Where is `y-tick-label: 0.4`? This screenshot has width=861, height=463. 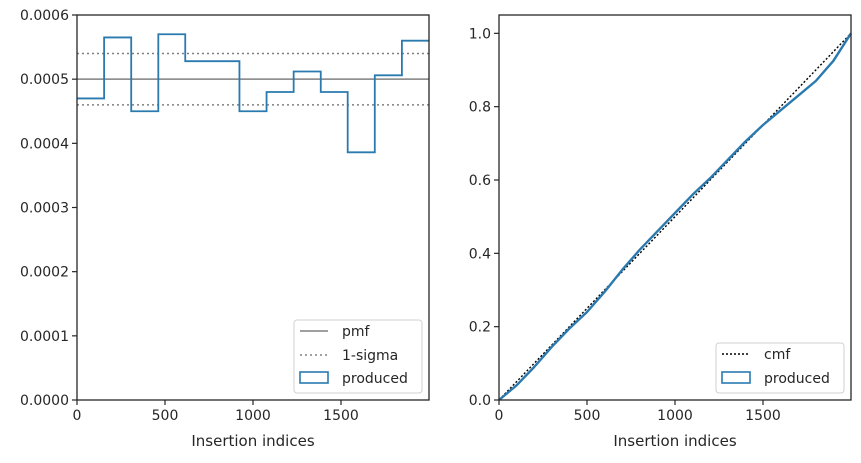 y-tick-label: 0.4 is located at coordinates (480, 254).